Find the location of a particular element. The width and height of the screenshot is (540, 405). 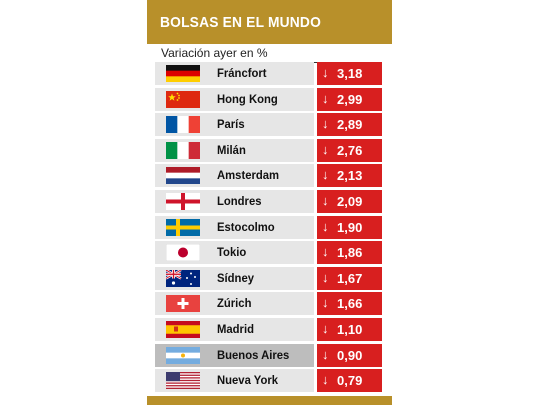

country-cell: Zúrich is located at coordinates (234, 304).